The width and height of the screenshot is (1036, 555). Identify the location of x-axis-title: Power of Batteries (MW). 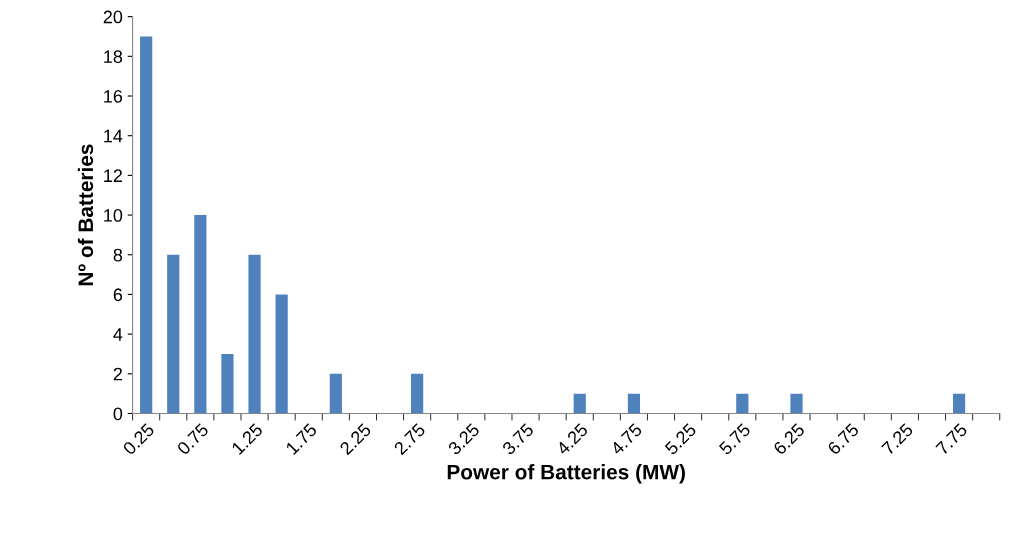
(566, 474).